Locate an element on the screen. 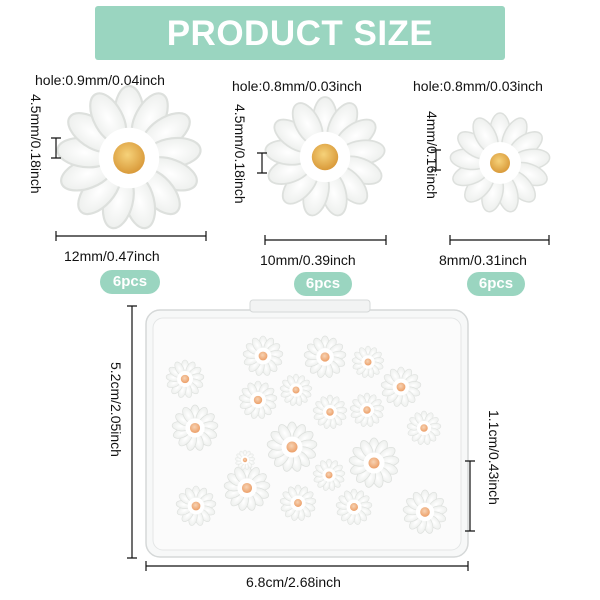  diameter-label: 8mm/0.31inch is located at coordinates (483, 260).